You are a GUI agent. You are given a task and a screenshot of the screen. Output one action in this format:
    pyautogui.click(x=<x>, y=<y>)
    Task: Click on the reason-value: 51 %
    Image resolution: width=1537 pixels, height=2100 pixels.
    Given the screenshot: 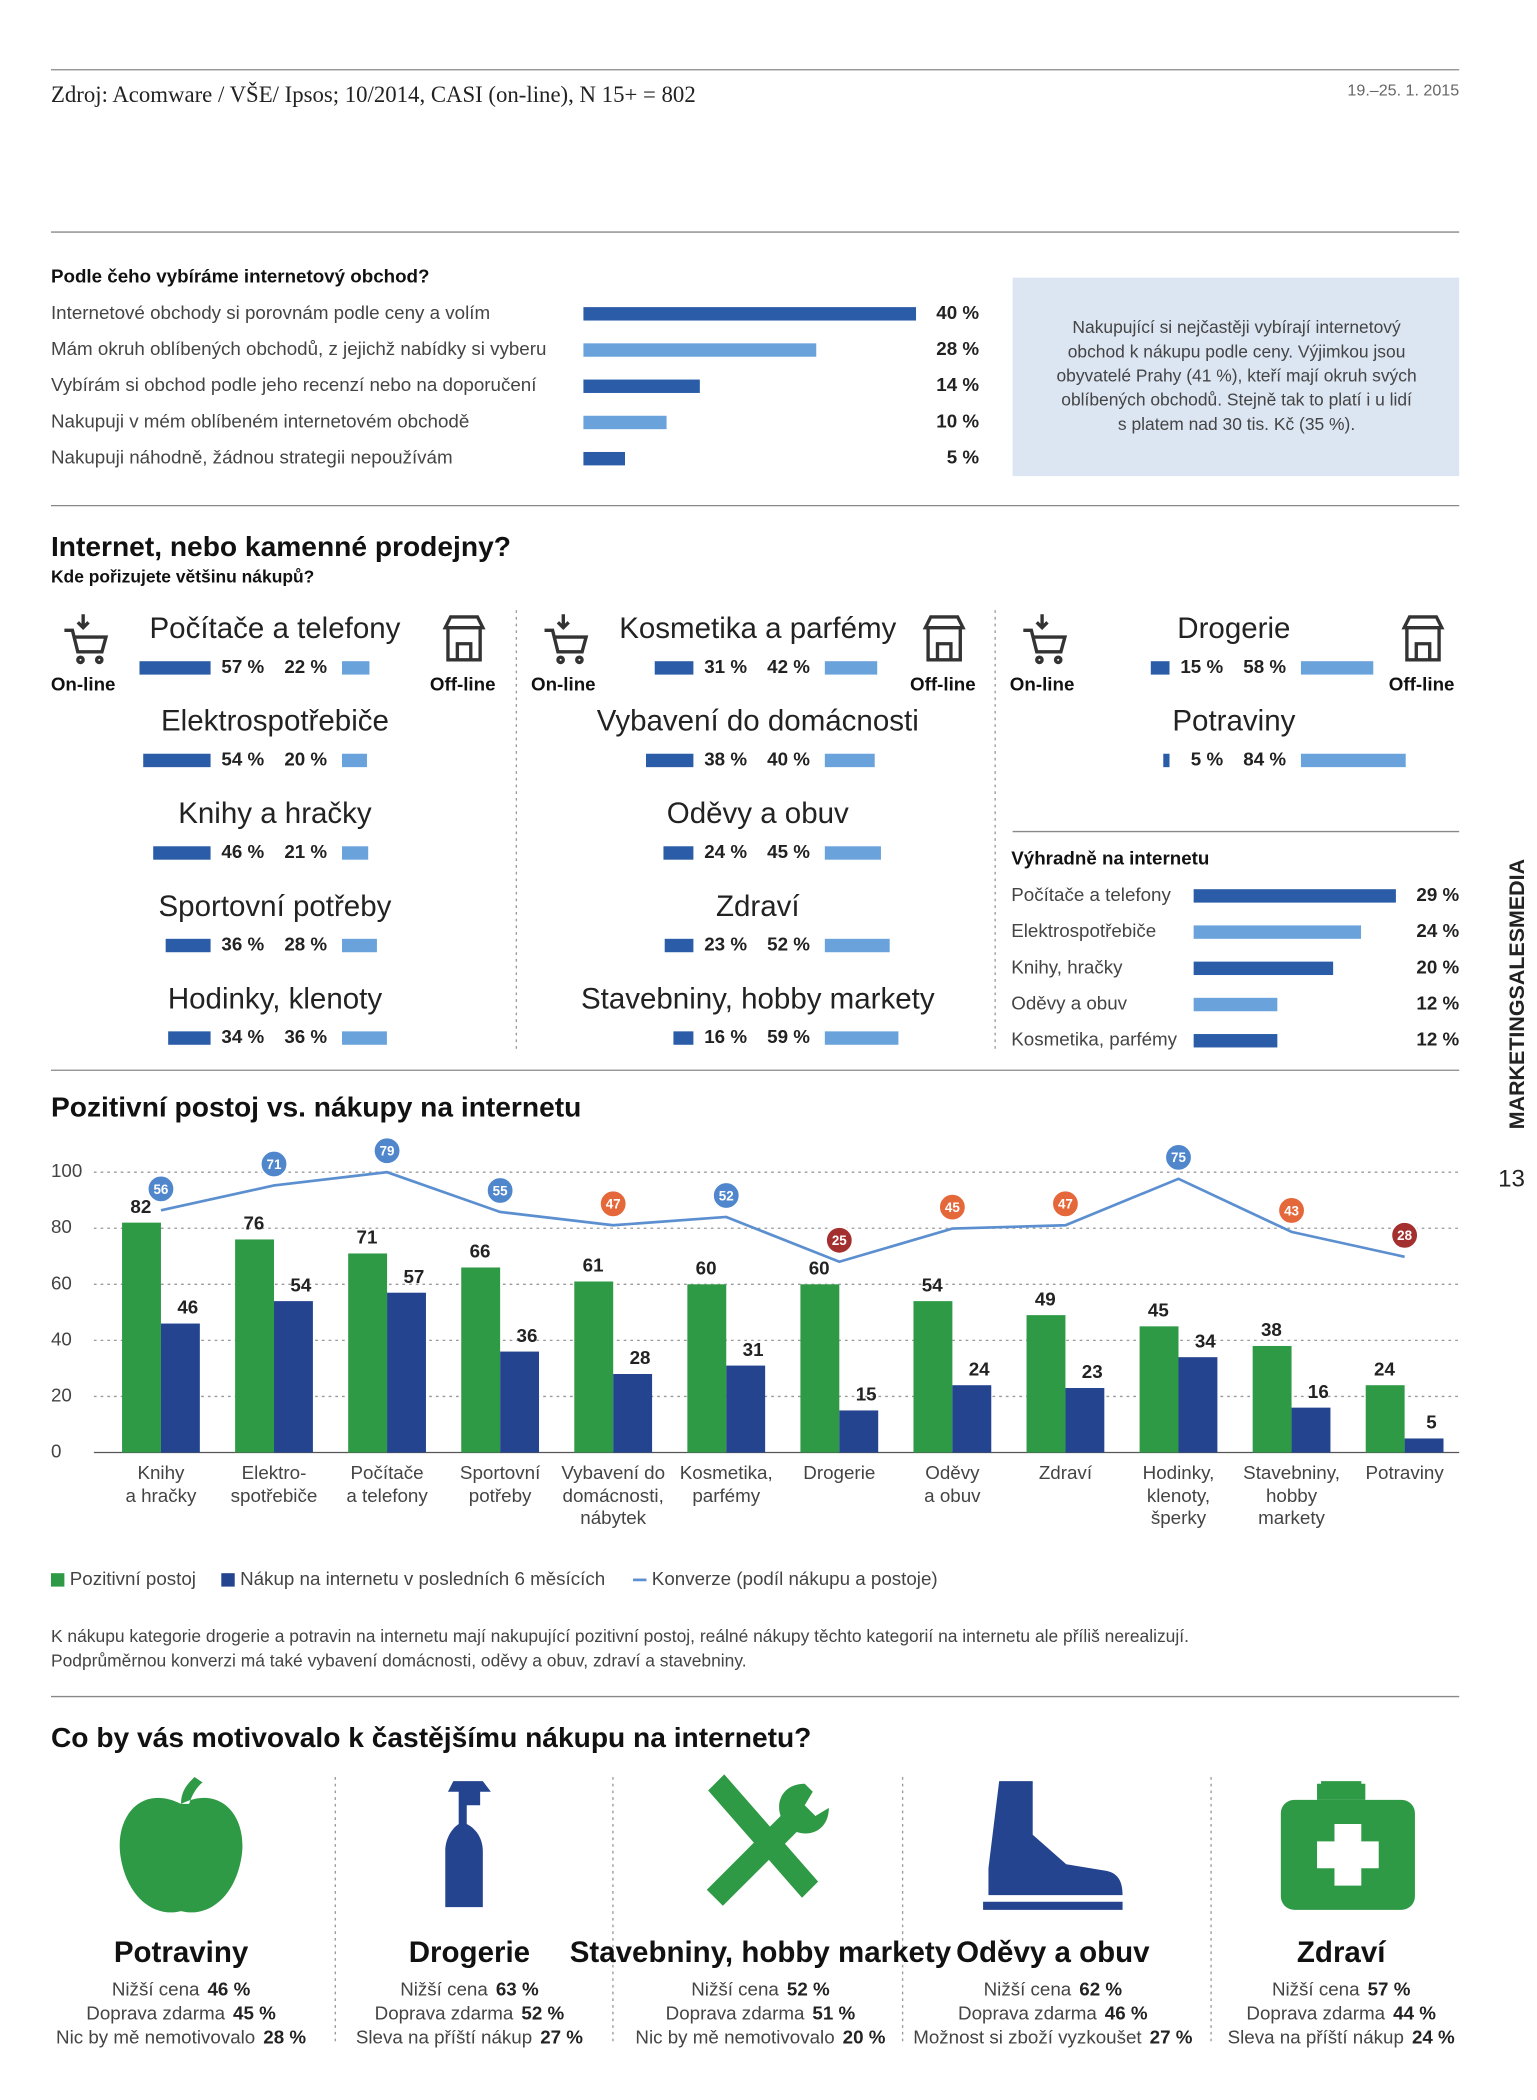 What is the action you would take?
    pyautogui.click(x=833, y=2012)
    